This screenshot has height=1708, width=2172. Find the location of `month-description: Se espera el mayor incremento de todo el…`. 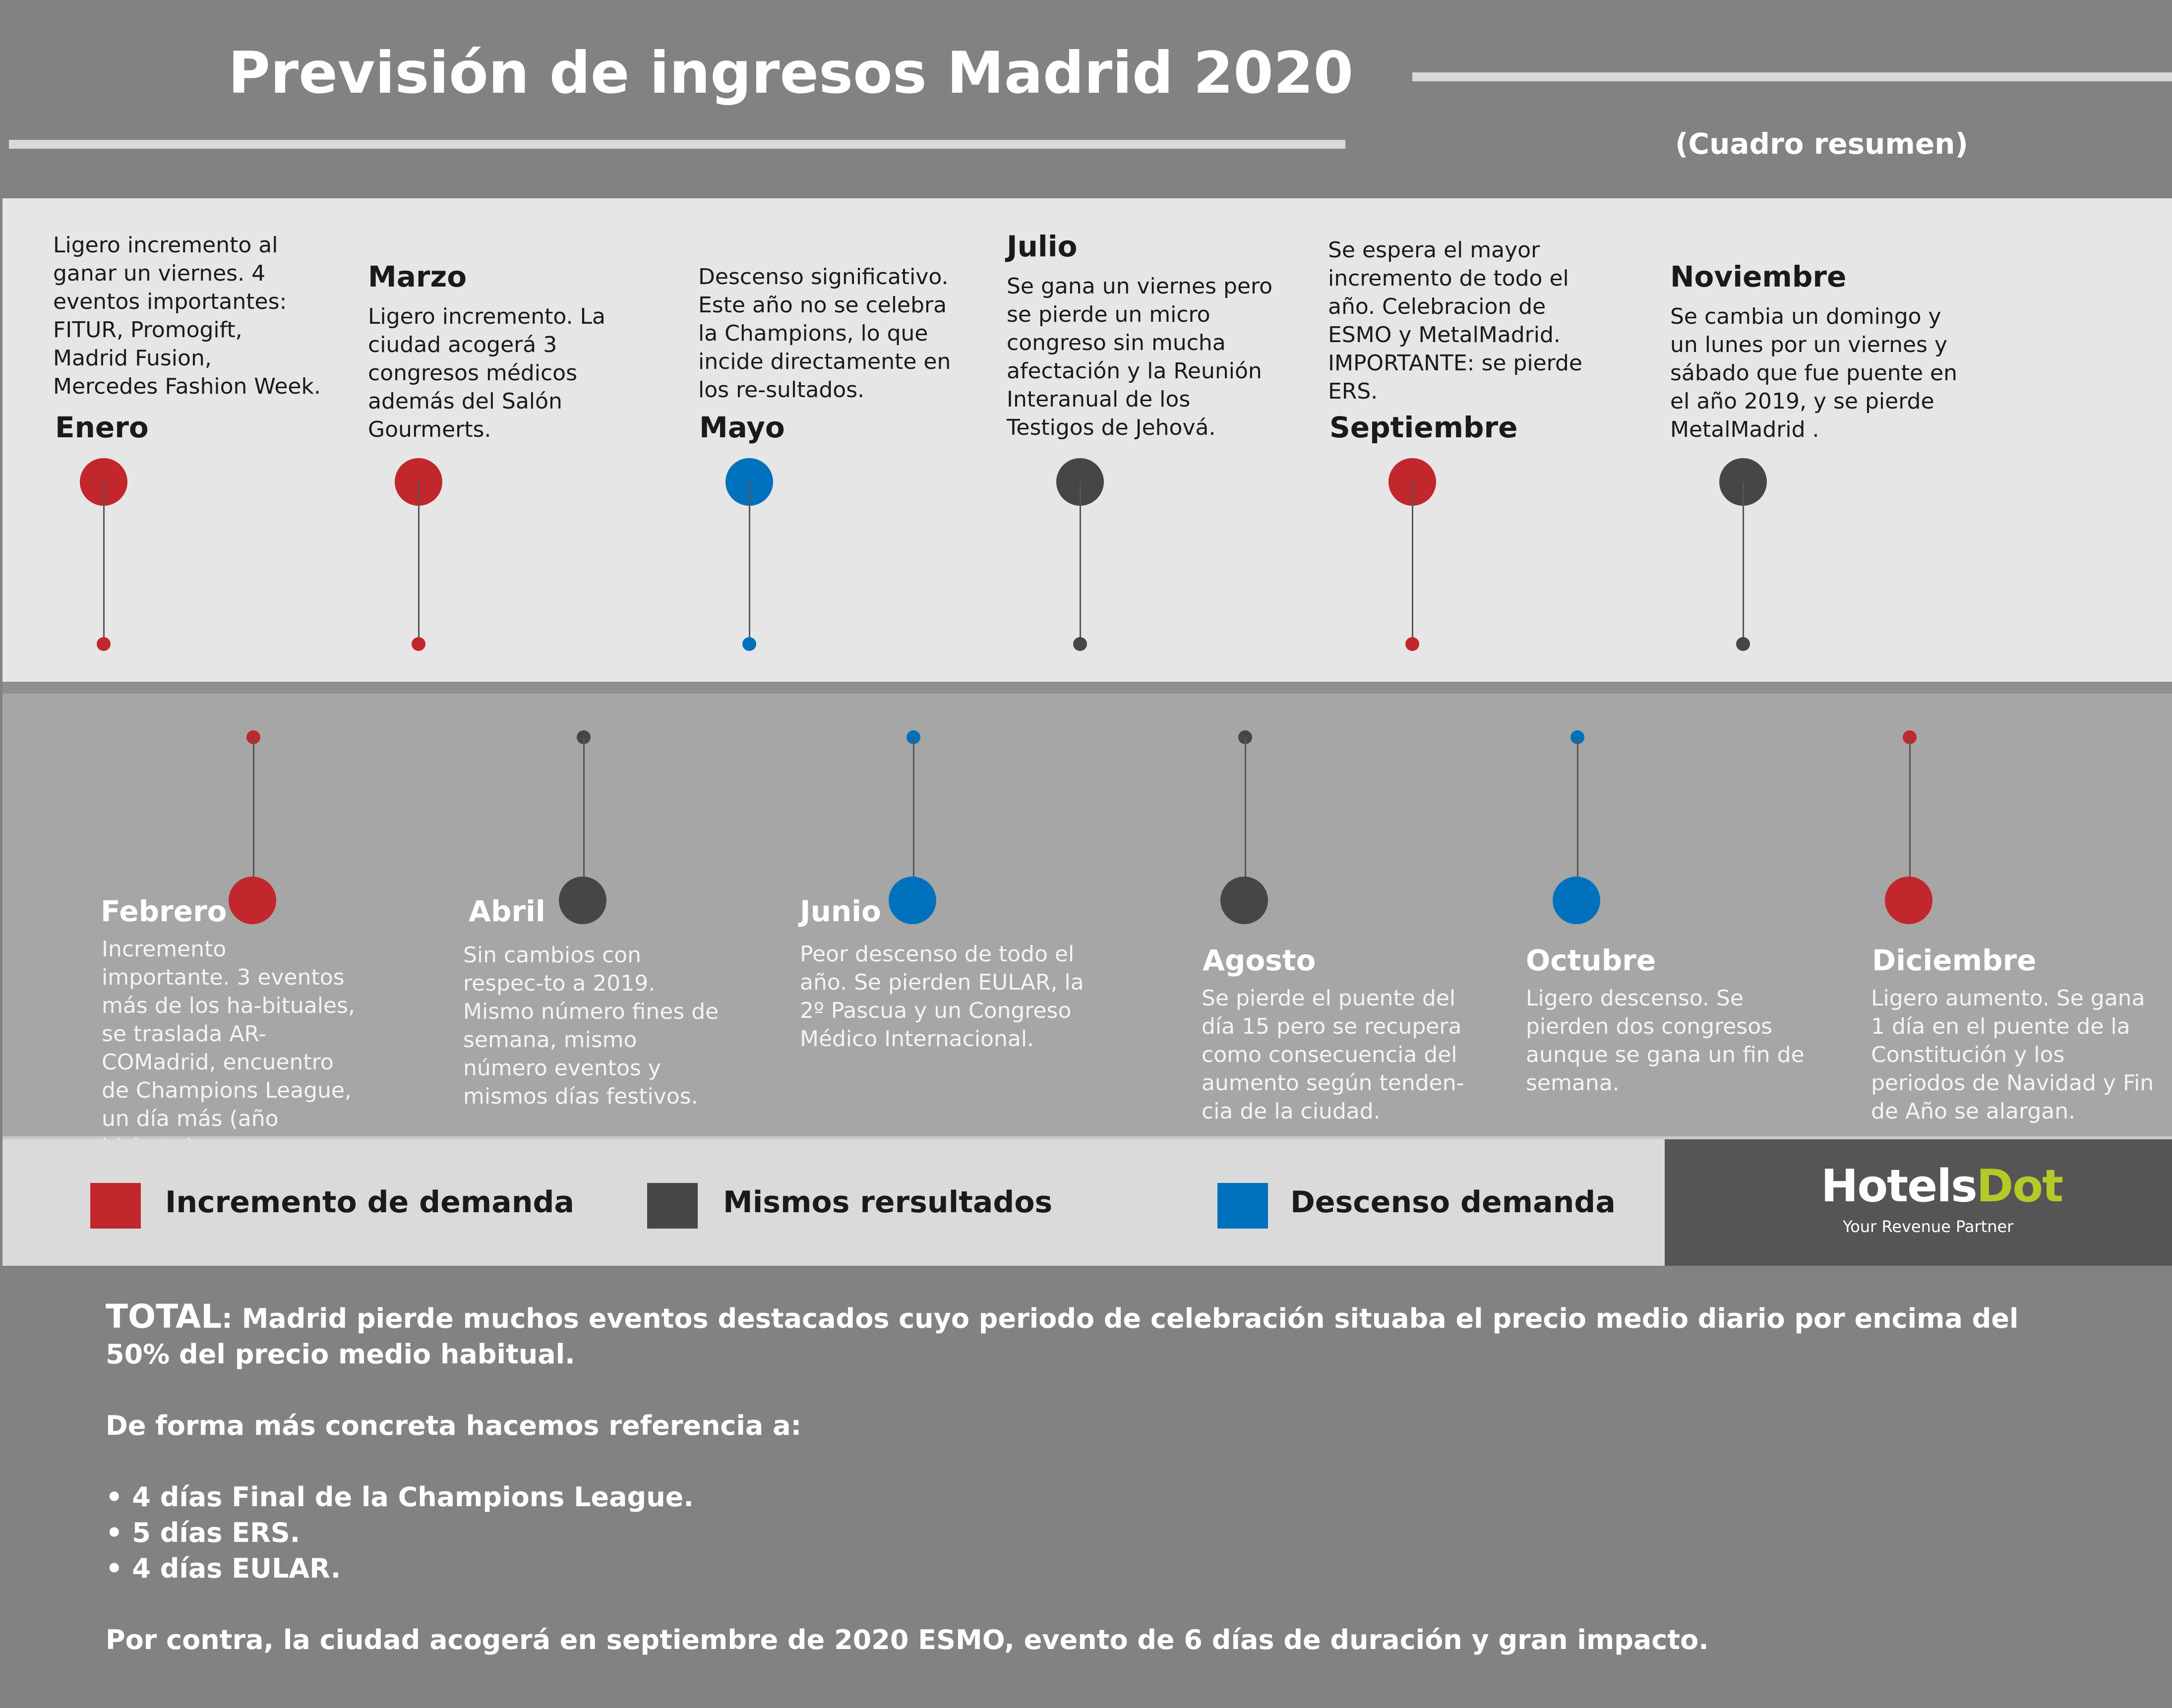

month-description: Se espera el mayor incremento de todo el… is located at coordinates (1455, 320).